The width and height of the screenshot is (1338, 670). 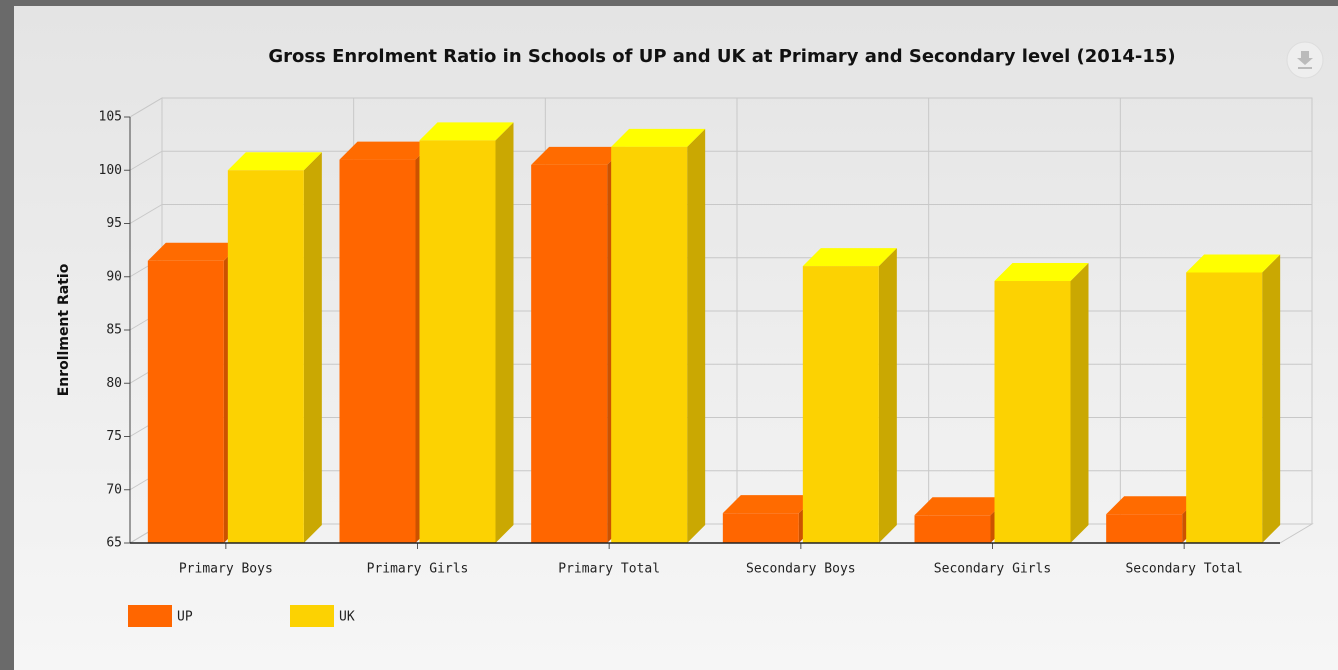 I want to click on x-tick-label: Primary Girls, so click(x=418, y=569).